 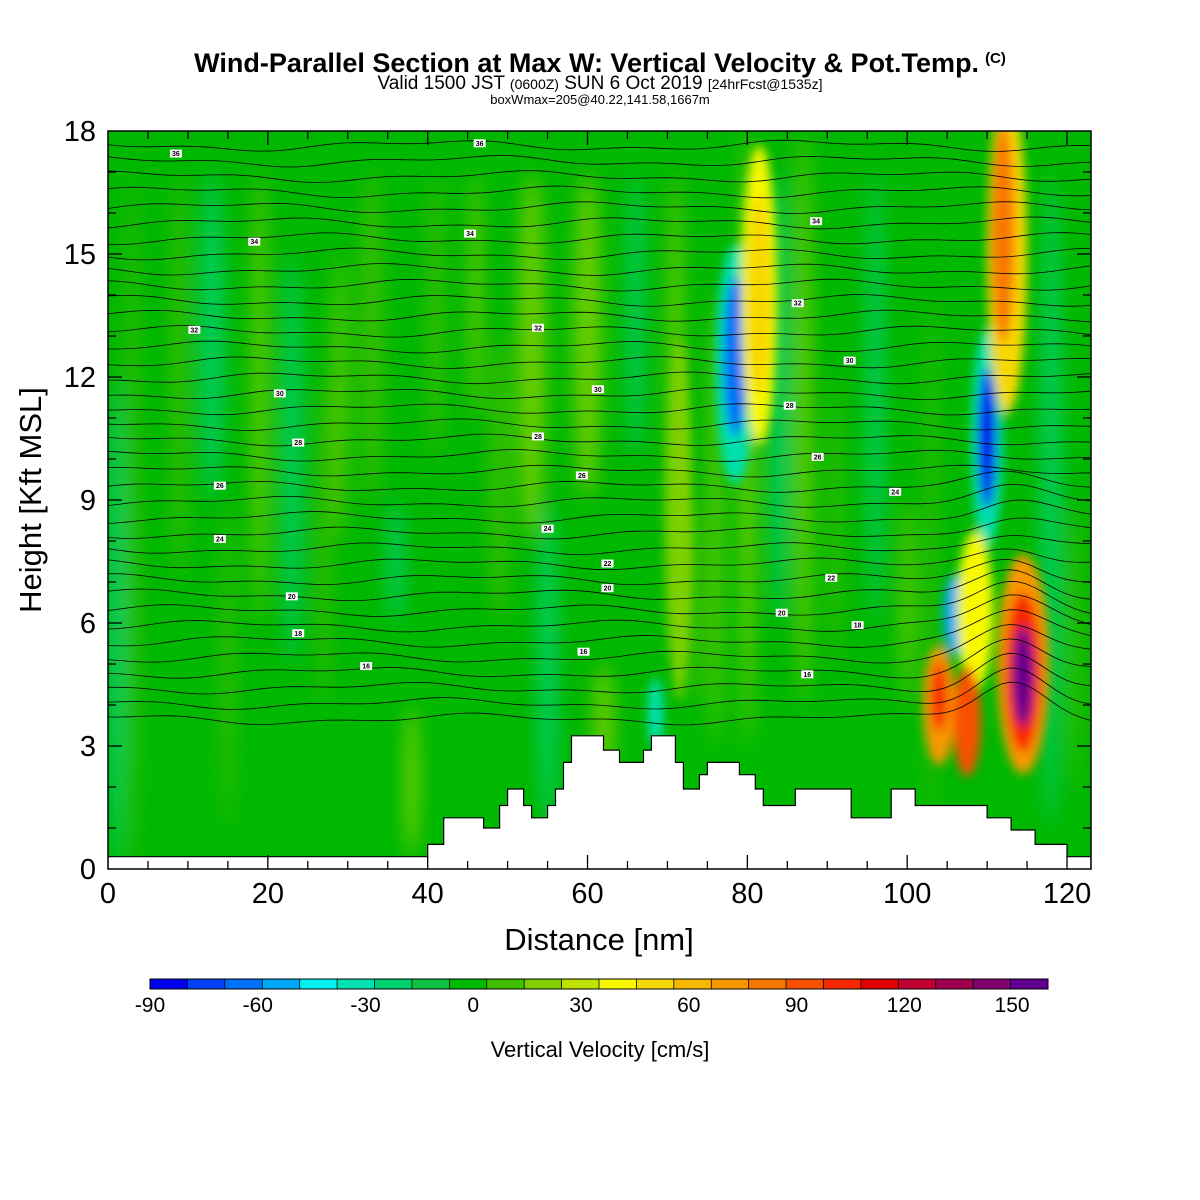 What do you see at coordinates (258, 1005) in the screenshot?
I see `colorbar-tick-label: -60` at bounding box center [258, 1005].